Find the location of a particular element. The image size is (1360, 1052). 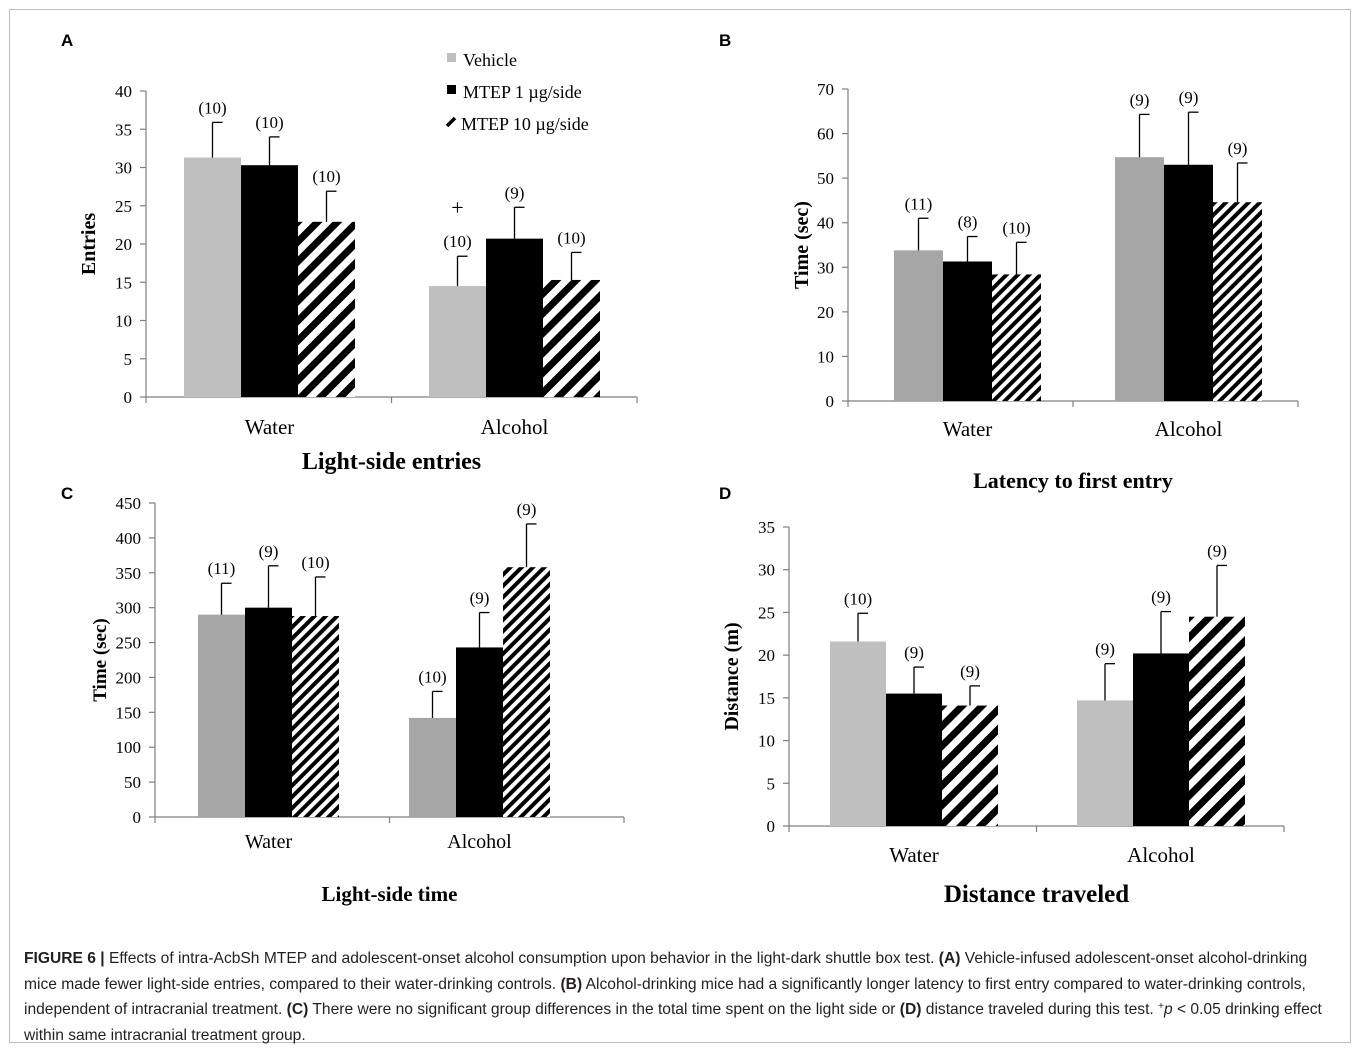

y-tick-label: 70 is located at coordinates (825, 89).